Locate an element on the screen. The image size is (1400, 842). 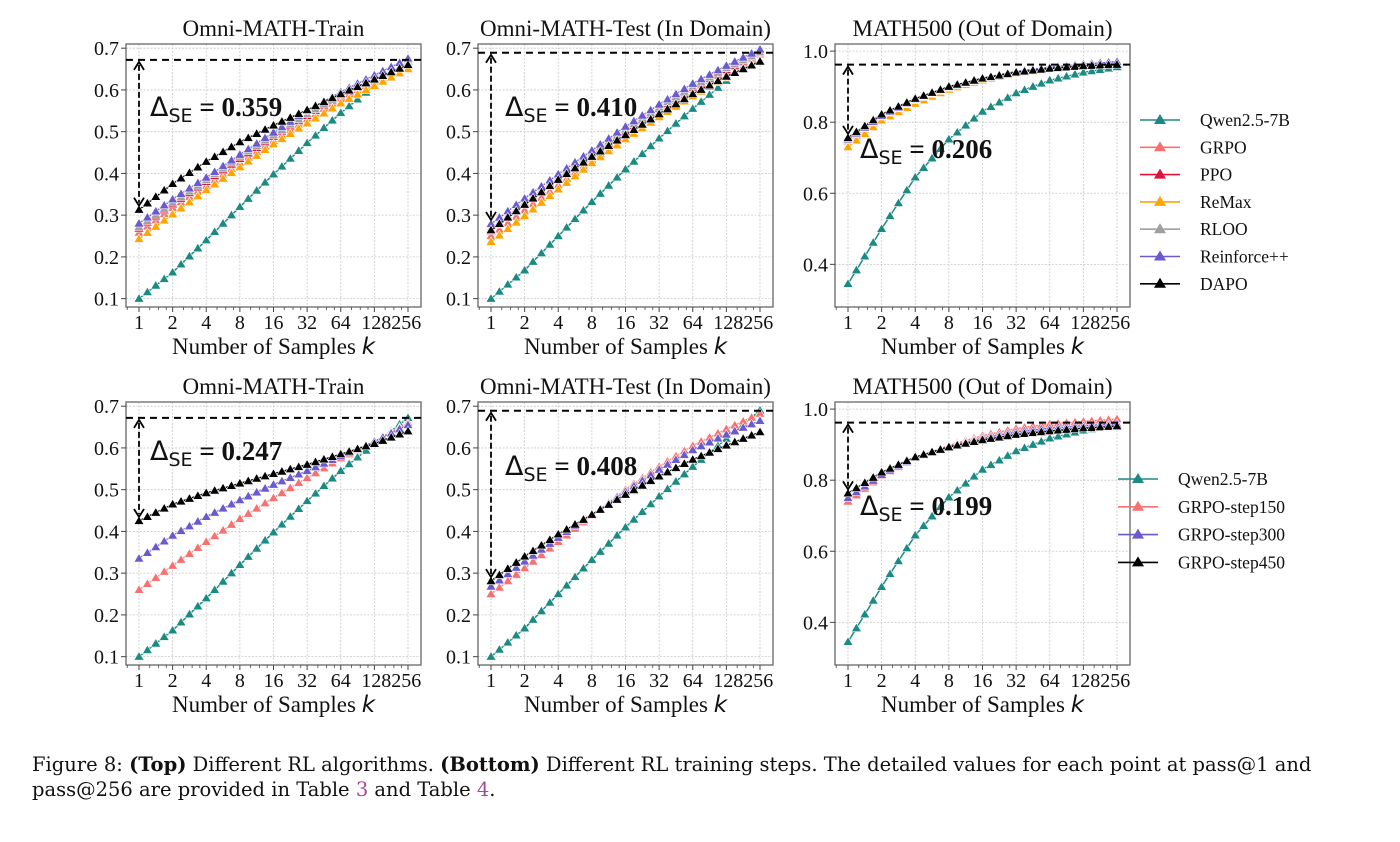
x-tick-label: 128256 is located at coordinates (743, 323).